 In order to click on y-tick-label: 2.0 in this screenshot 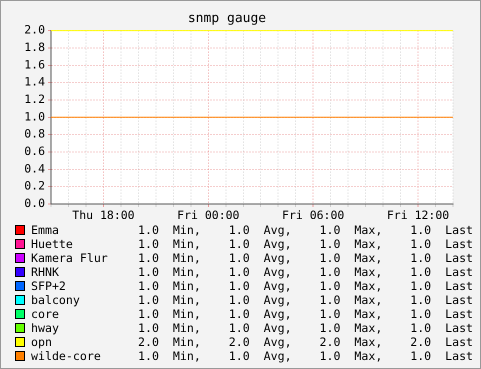, I will do `click(35, 29)`.